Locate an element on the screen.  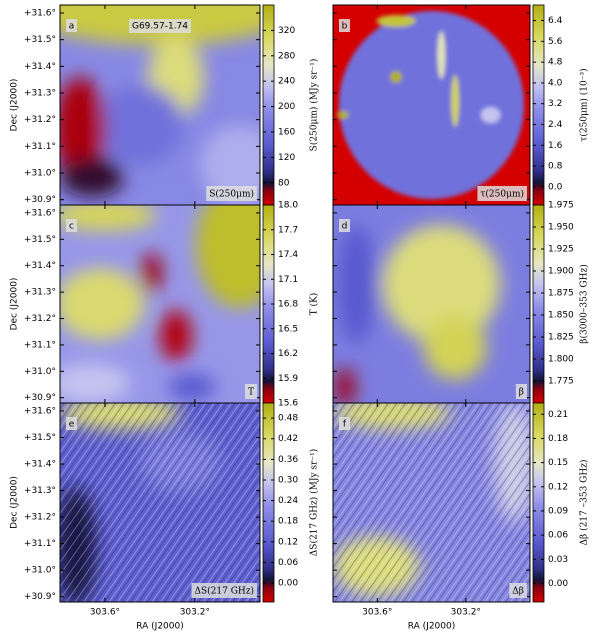
colorbar-tick-label: 1.800 is located at coordinates (561, 360).